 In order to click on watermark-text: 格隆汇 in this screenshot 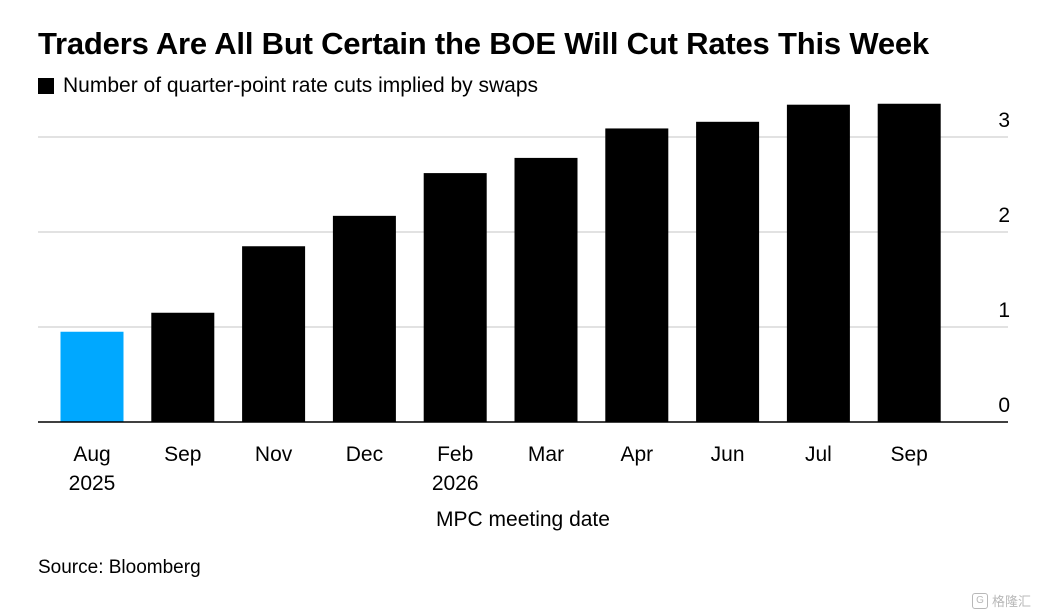, I will do `click(1011, 601)`.